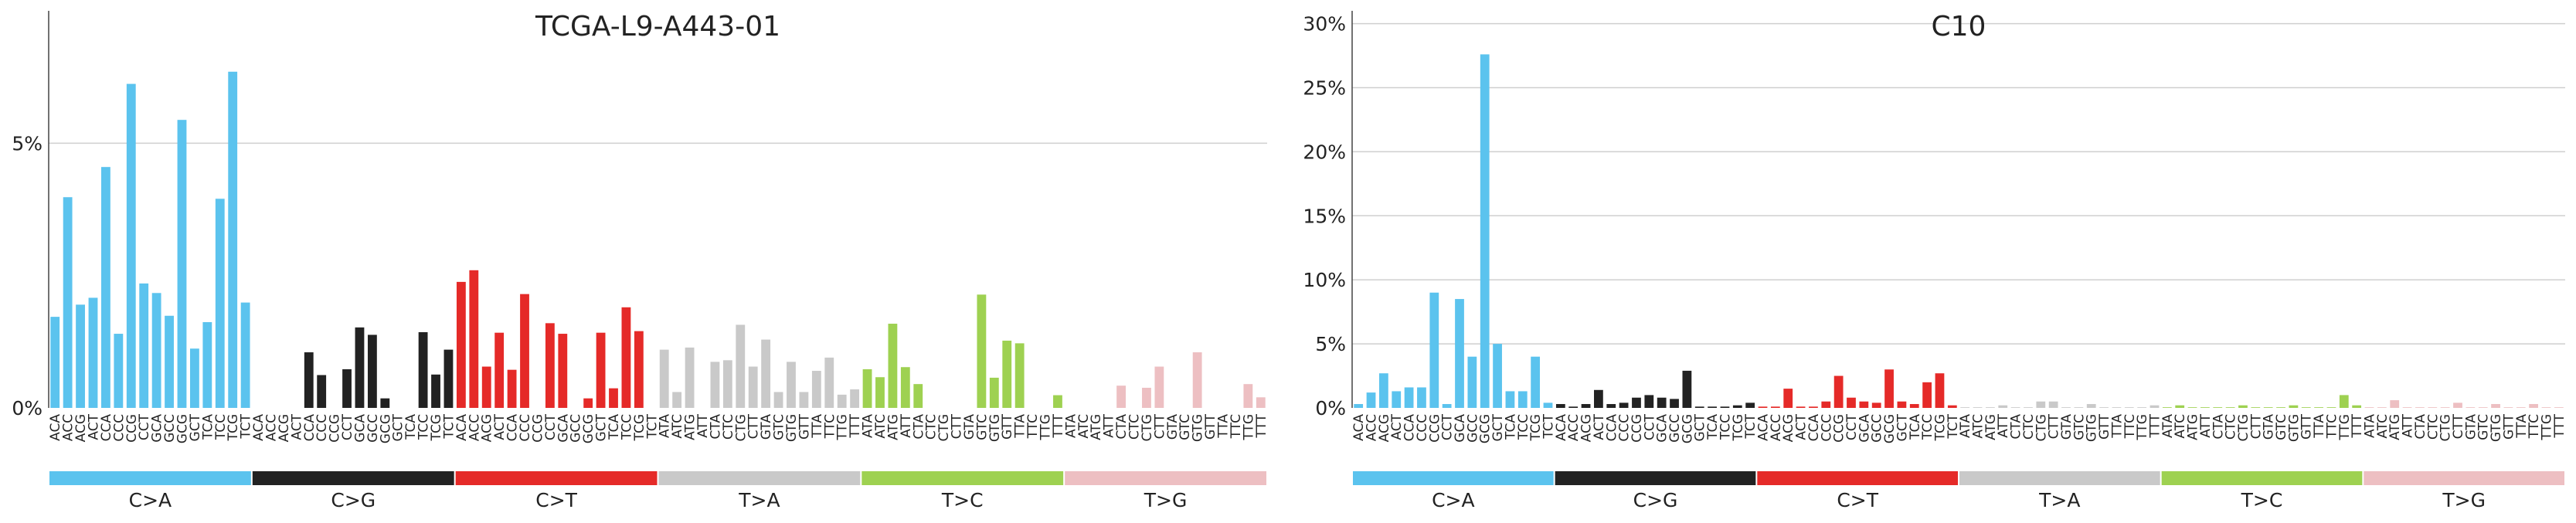 This screenshot has width=2576, height=523. What do you see at coordinates (626, 357) in the screenshot?
I see `bar-c-to-t-tcc` at bounding box center [626, 357].